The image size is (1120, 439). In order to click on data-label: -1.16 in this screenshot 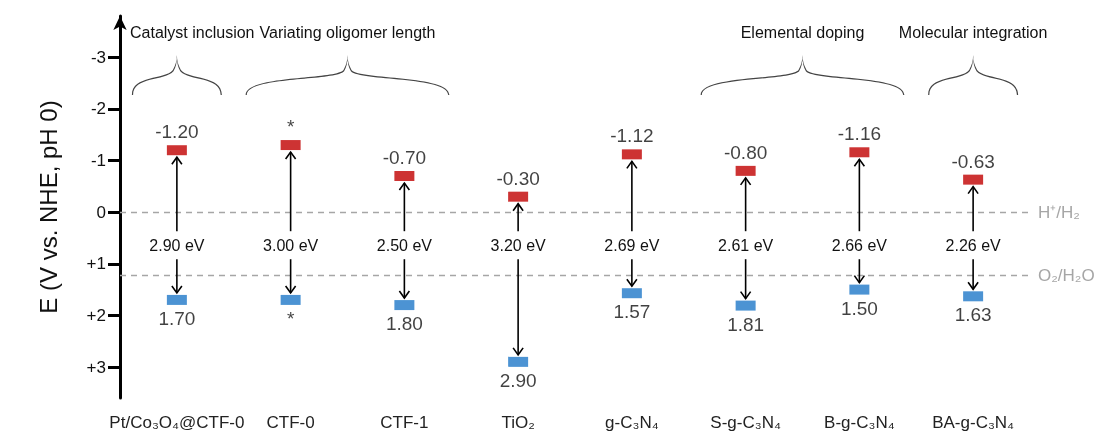, I will do `click(859, 134)`.